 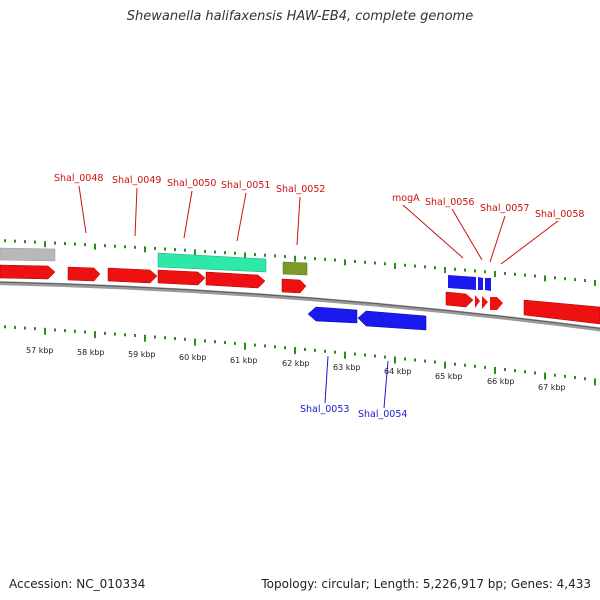 I want to click on gene-label: Shal_0054, so click(x=382, y=414).